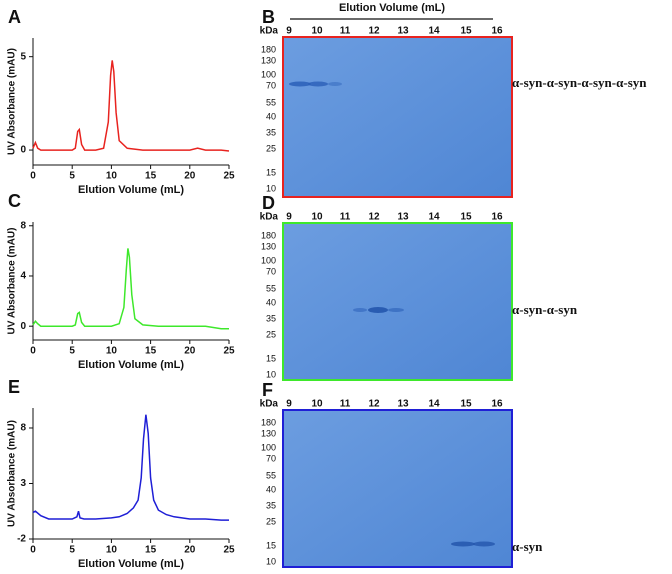 This screenshot has width=672, height=574. Describe the element at coordinates (545, 309) in the screenshot. I see `construct-label: α-syn-α-syn` at that location.